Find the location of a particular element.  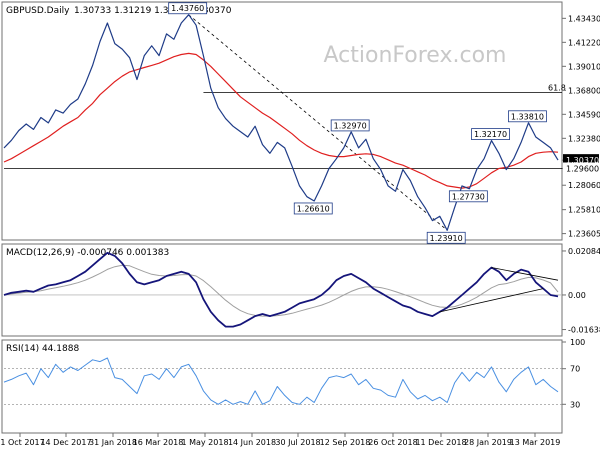

macd-tick-label: -0.016389 is located at coordinates (584, 330).